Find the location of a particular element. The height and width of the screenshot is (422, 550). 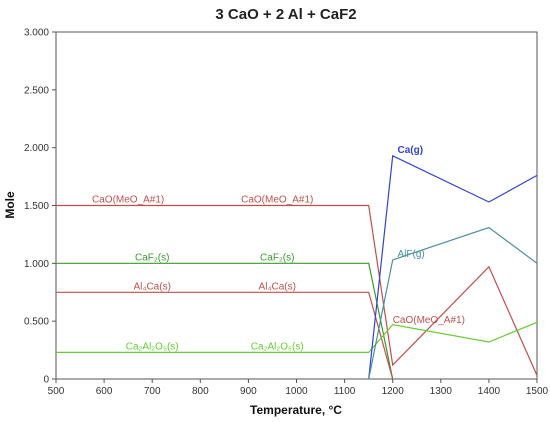

y-tick-label: 3.000 is located at coordinates (36, 33).